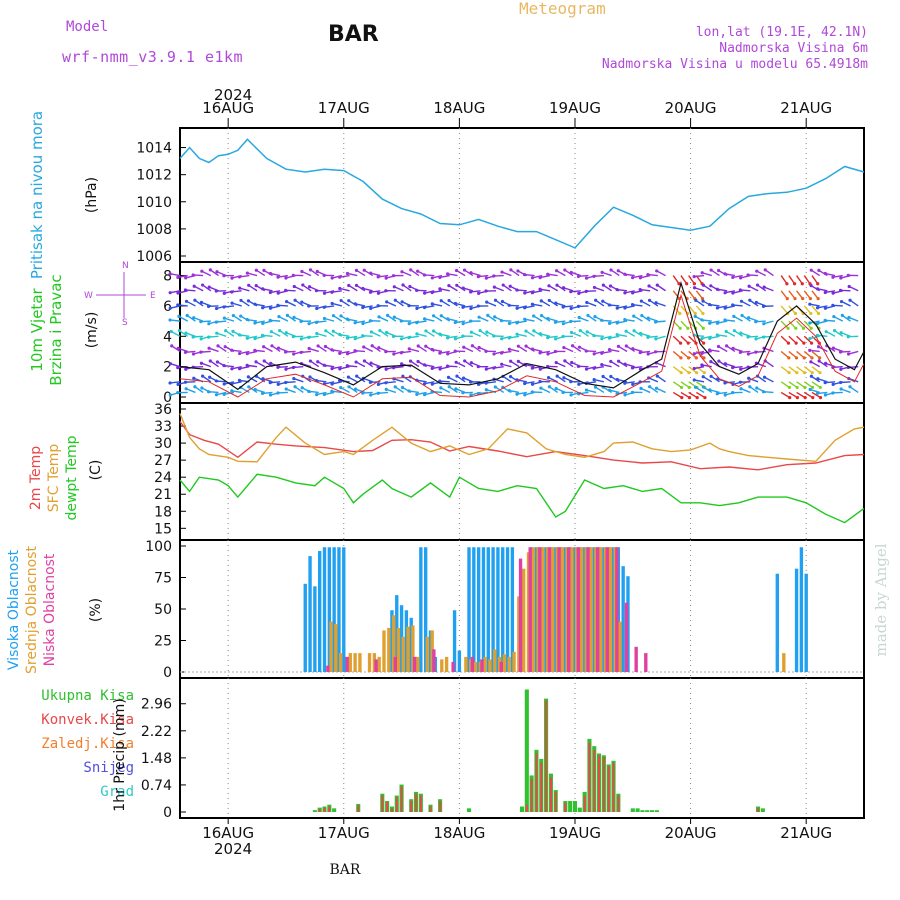  Describe the element at coordinates (154, 176) in the screenshot. I see `y-tick-label: 1012` at that location.